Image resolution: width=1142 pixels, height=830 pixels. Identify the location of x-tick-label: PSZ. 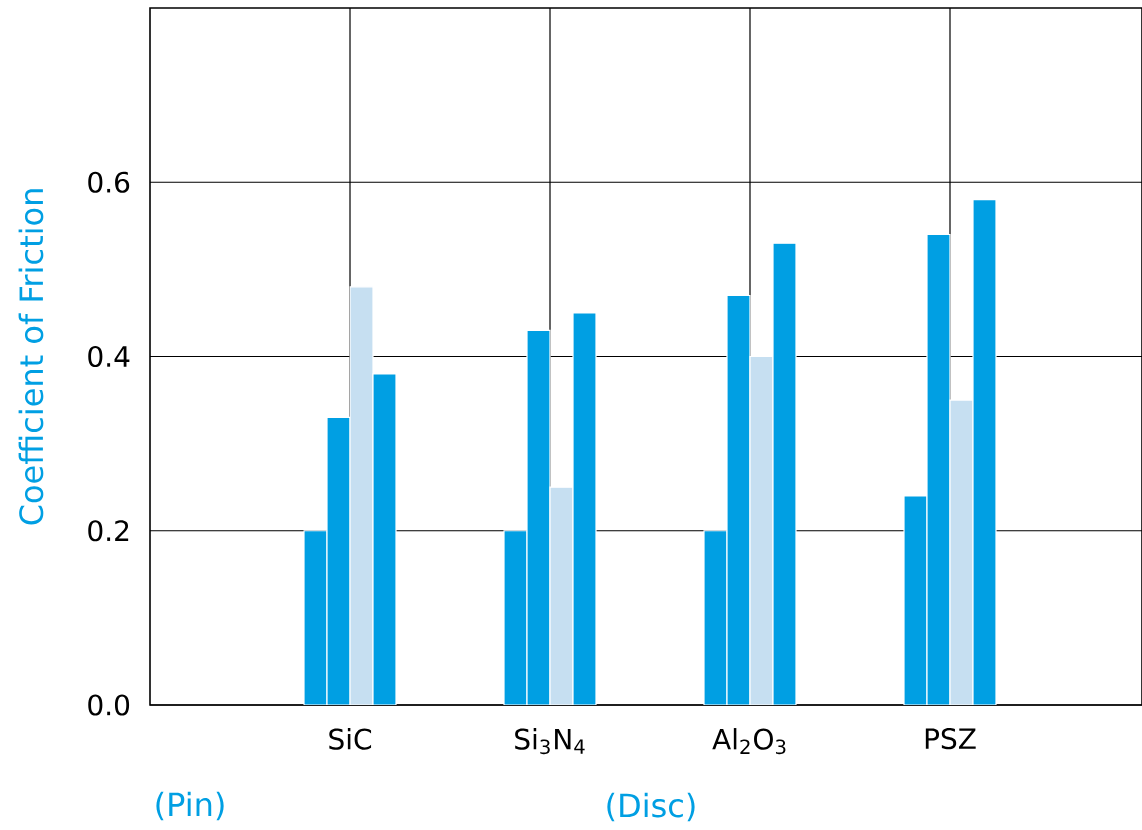
(950, 739).